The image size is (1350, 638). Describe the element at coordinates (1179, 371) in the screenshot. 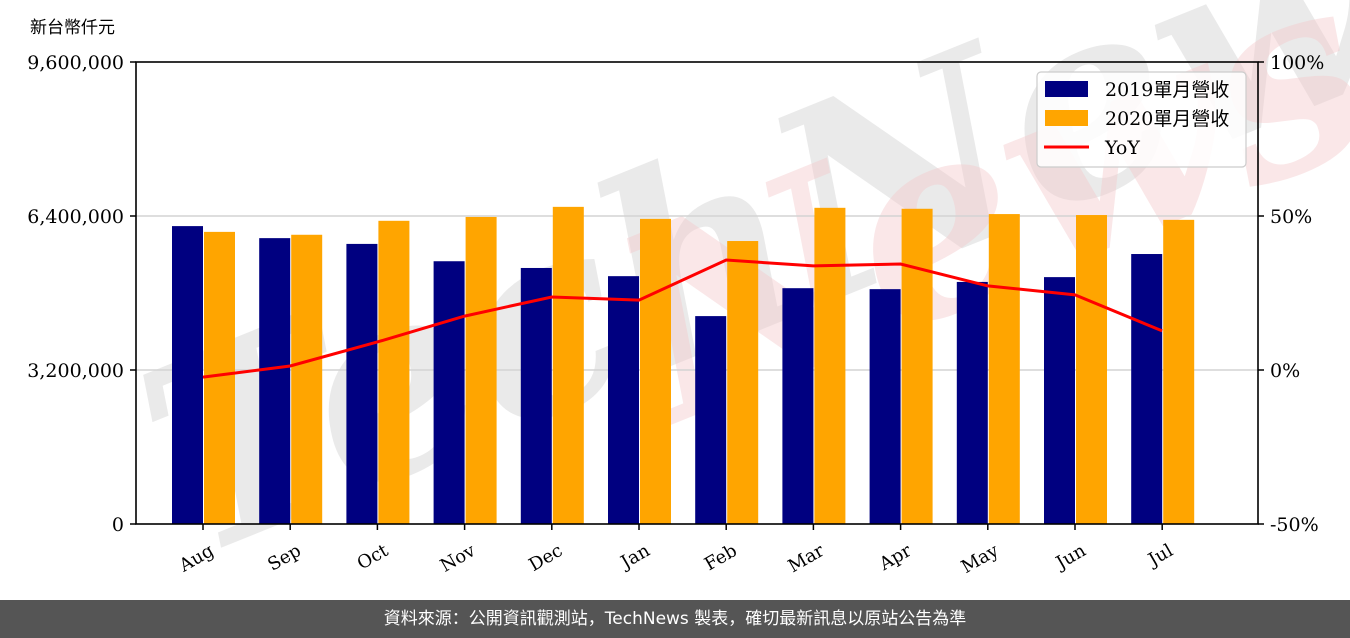

I see `bar-2020單月營收-Jul` at that location.